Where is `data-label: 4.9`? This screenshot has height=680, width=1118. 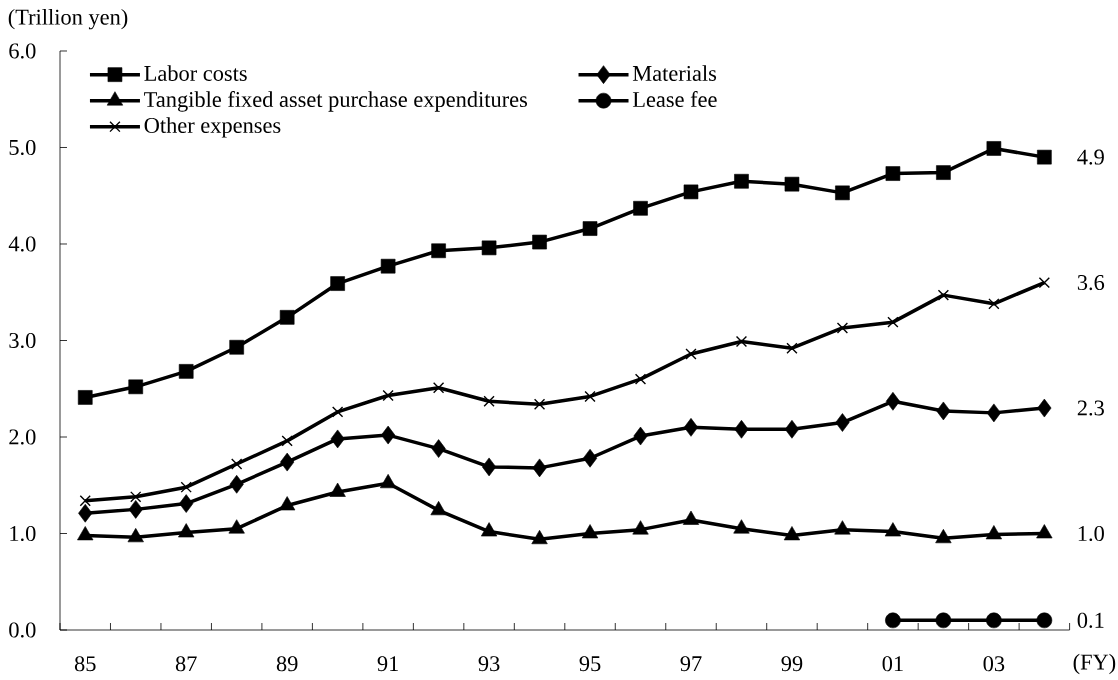
data-label: 4.9 is located at coordinates (1090, 157).